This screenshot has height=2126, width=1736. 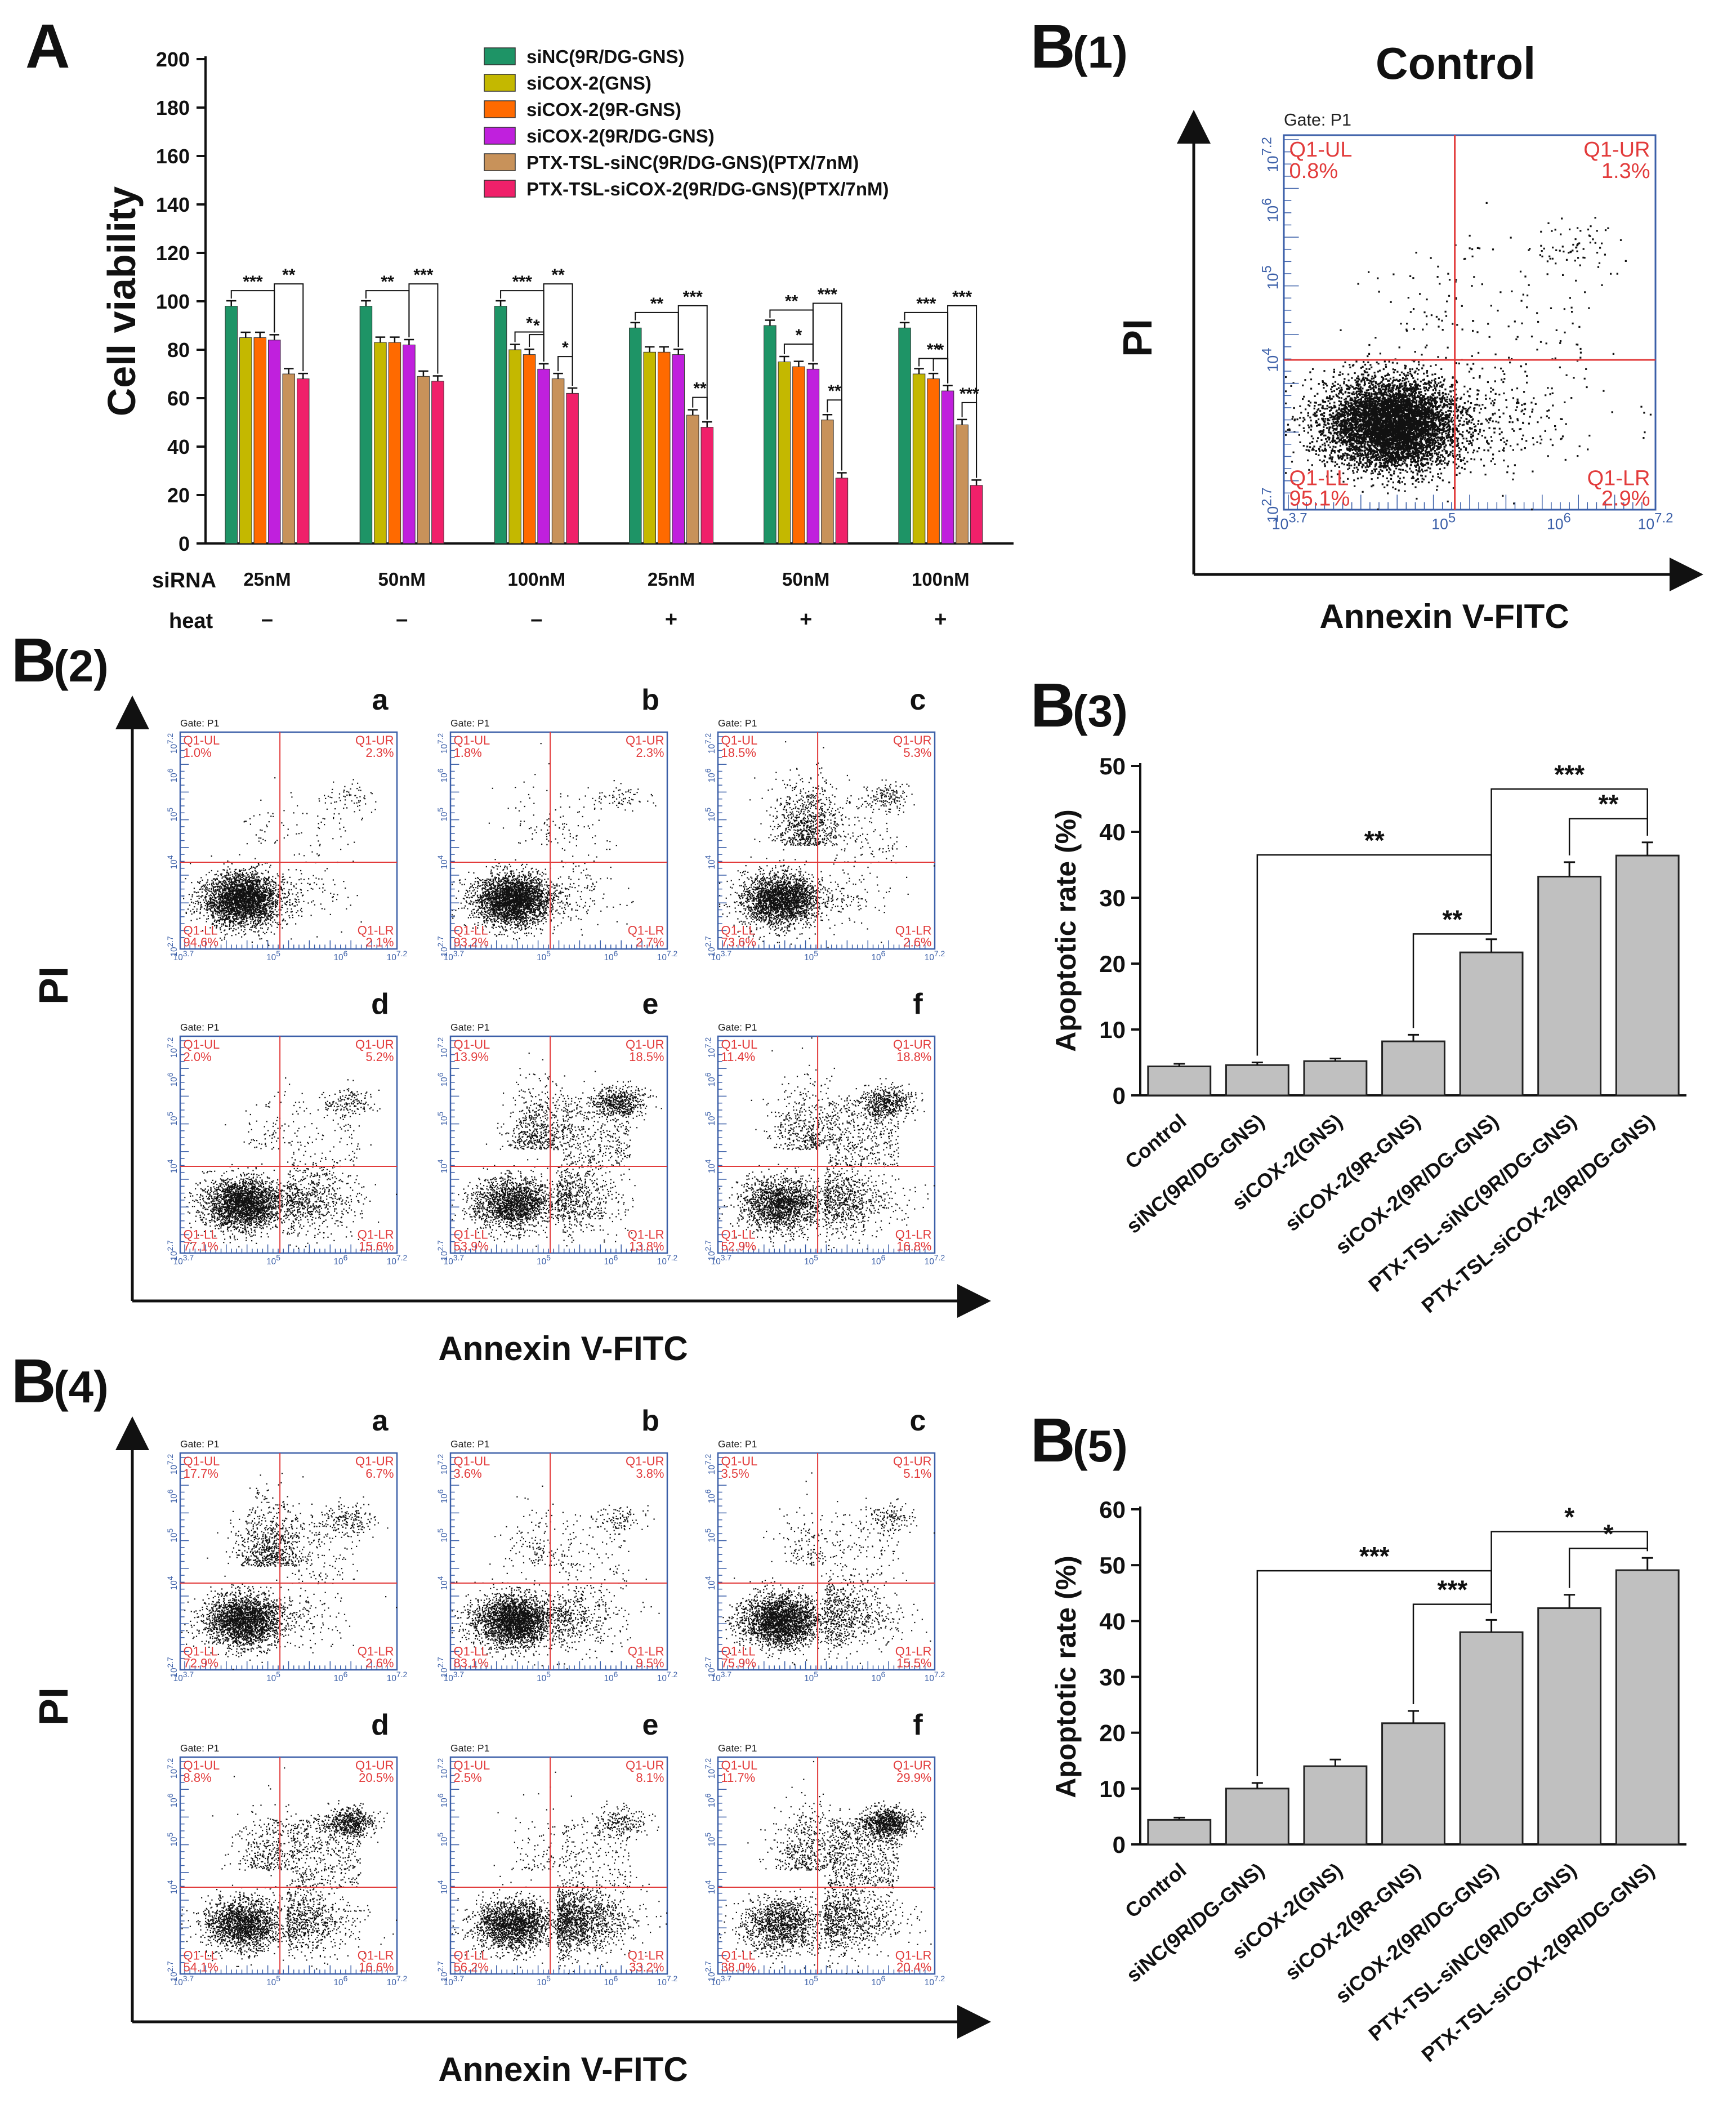 What do you see at coordinates (1112, 1565) in the screenshot?
I see `y-tick-label: 50` at bounding box center [1112, 1565].